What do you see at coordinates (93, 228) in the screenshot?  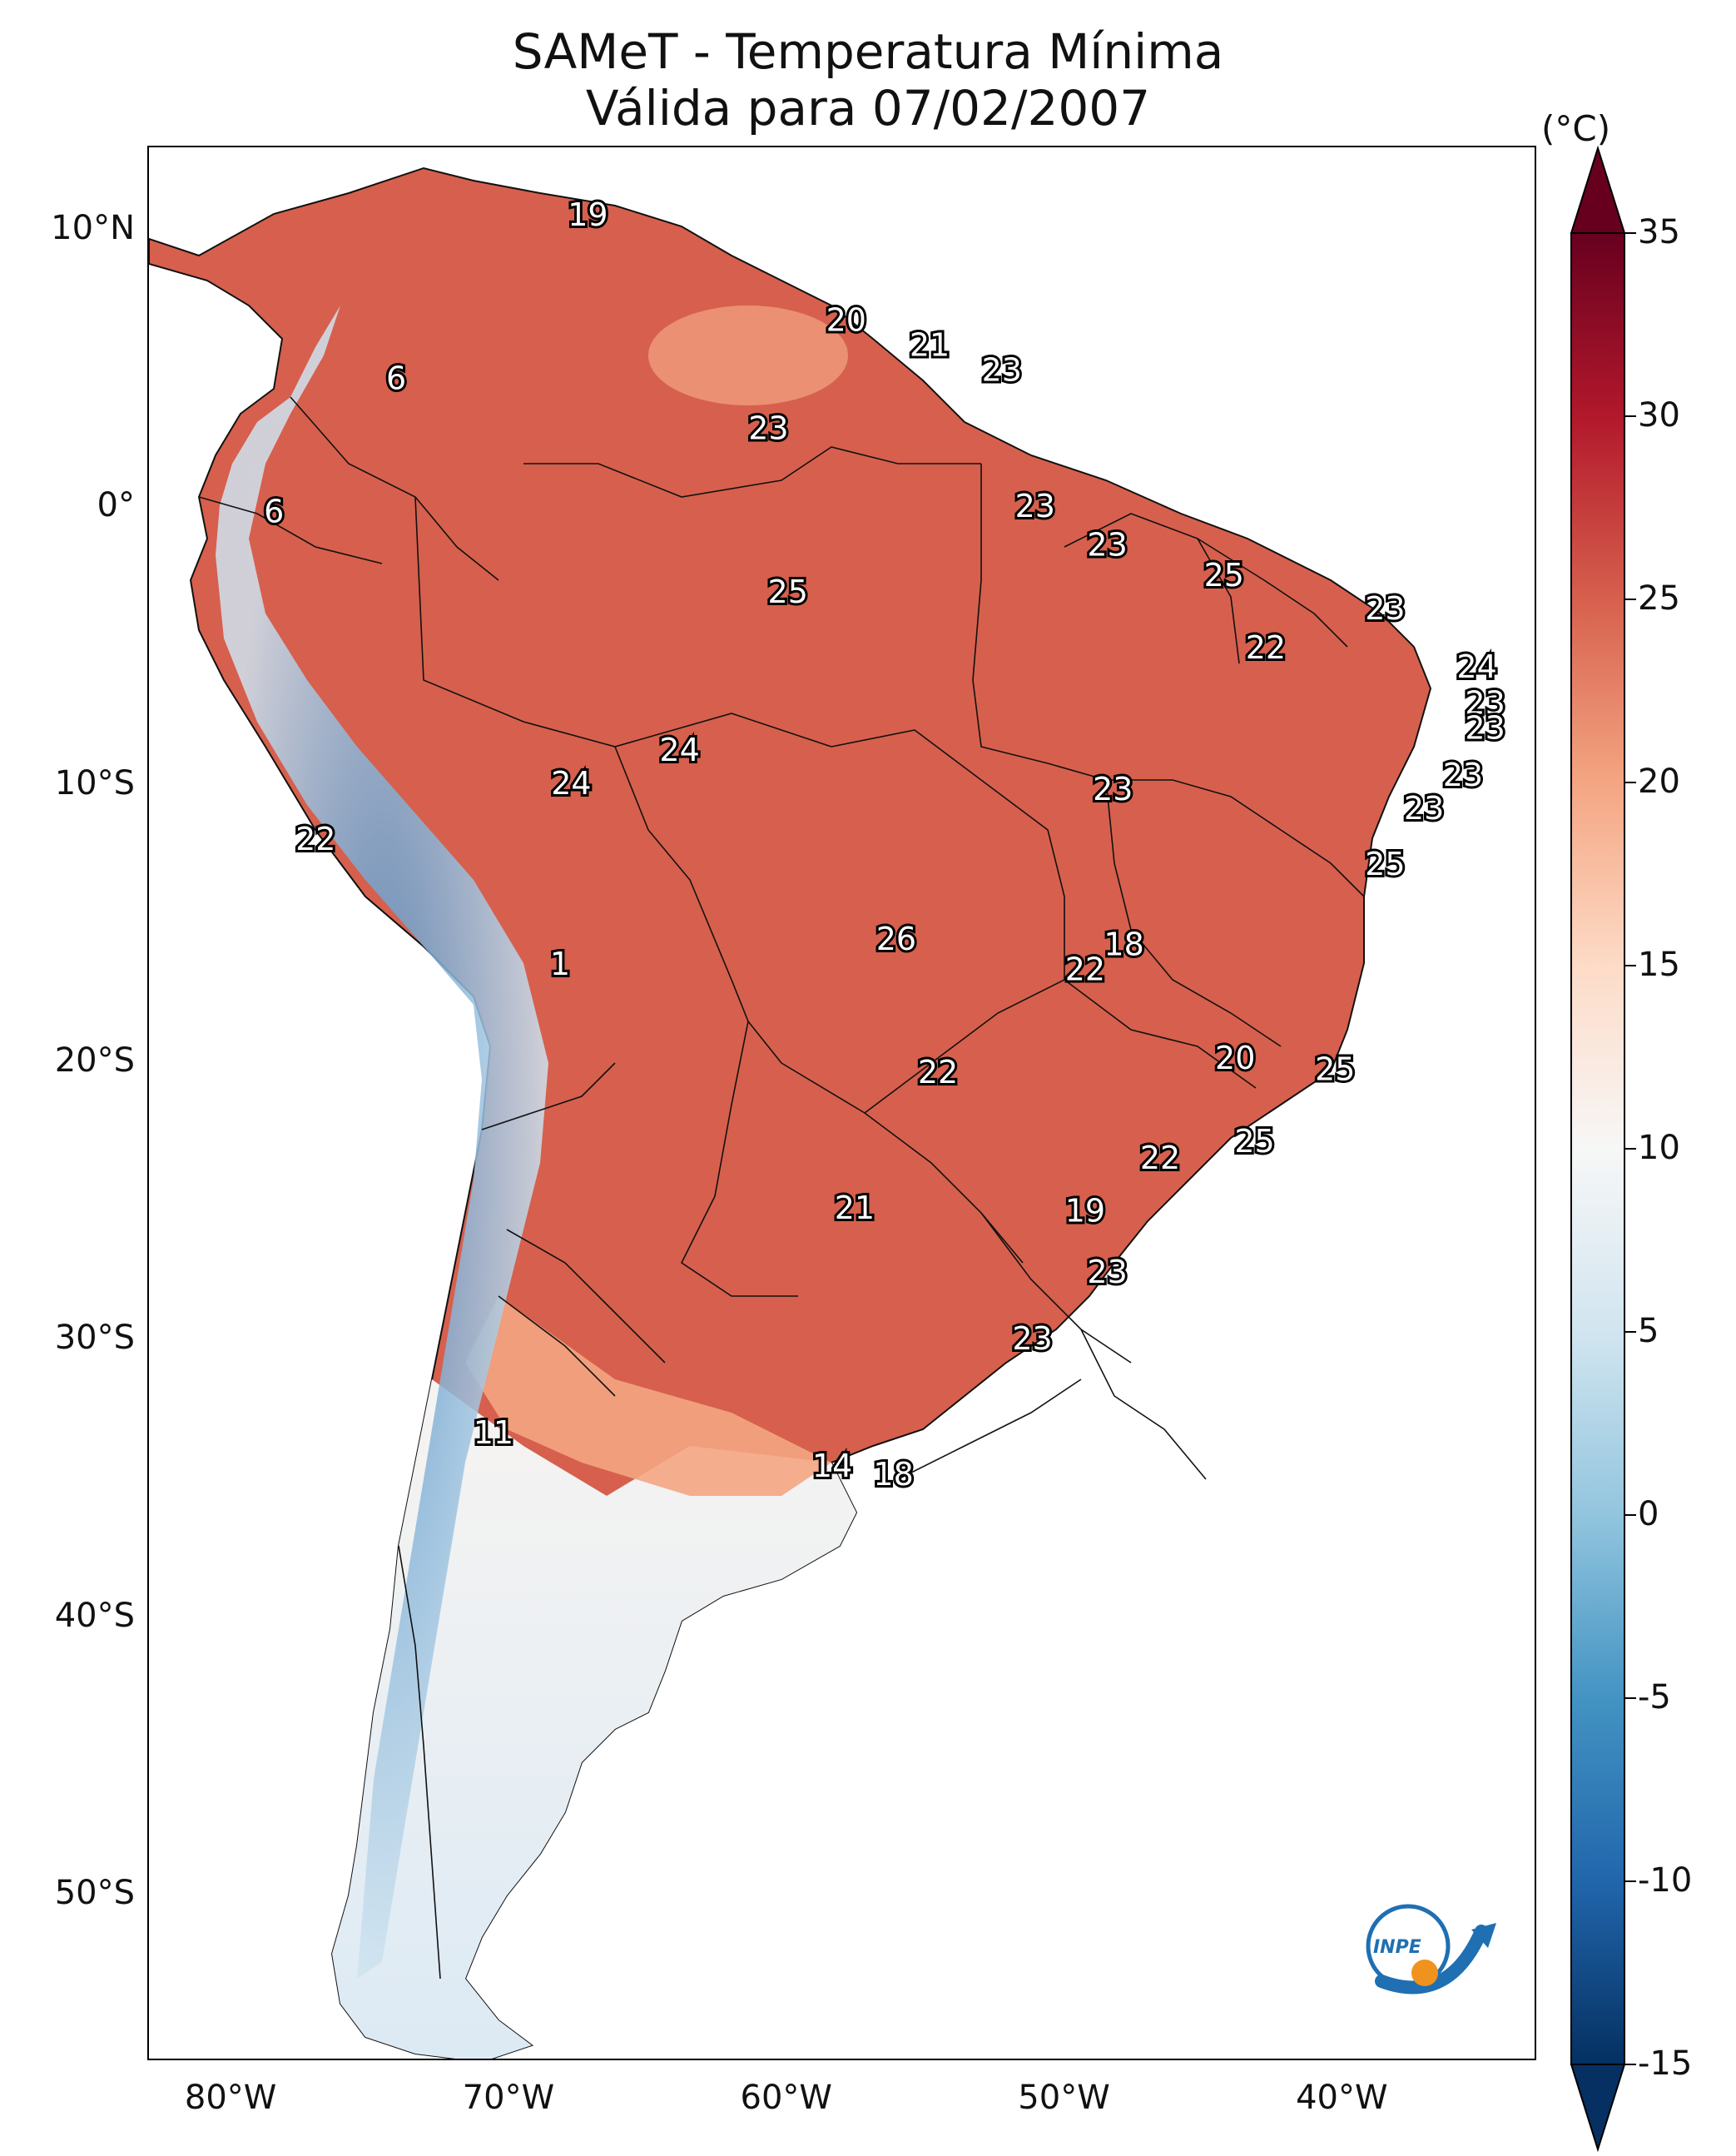 I see `lat-tick-label: 10°N` at bounding box center [93, 228].